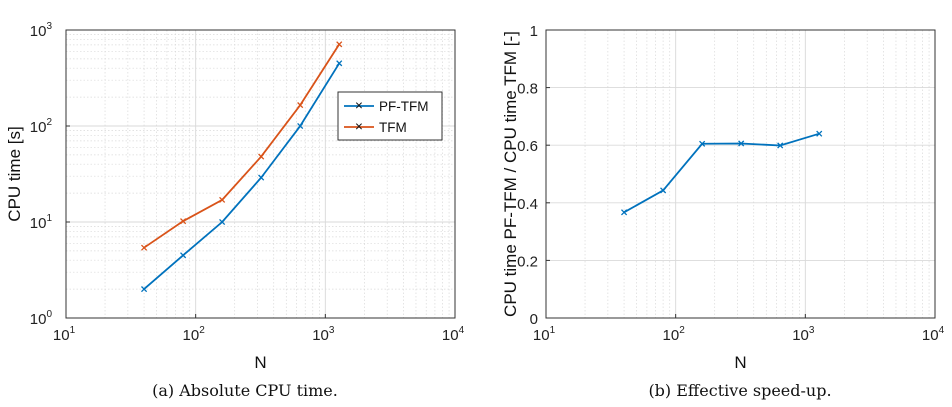 This screenshot has width=952, height=407. What do you see at coordinates (527, 204) in the screenshot?
I see `y-tick-label: 0.4` at bounding box center [527, 204].